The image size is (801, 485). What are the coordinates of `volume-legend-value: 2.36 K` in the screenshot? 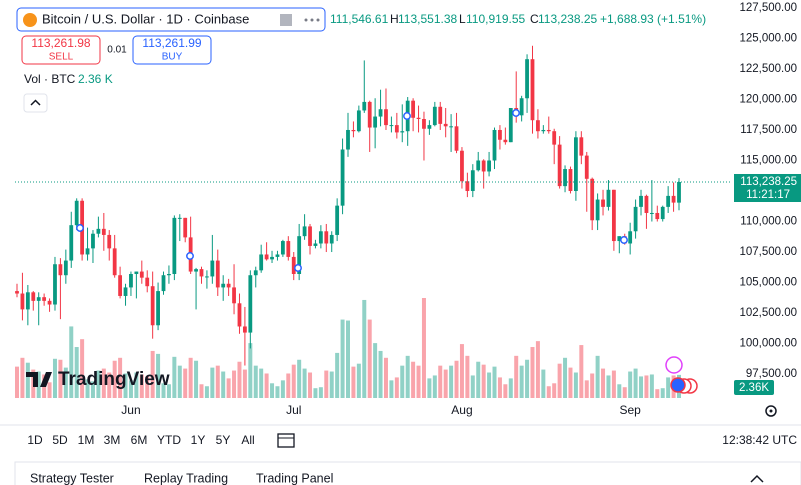 It's located at (95, 79).